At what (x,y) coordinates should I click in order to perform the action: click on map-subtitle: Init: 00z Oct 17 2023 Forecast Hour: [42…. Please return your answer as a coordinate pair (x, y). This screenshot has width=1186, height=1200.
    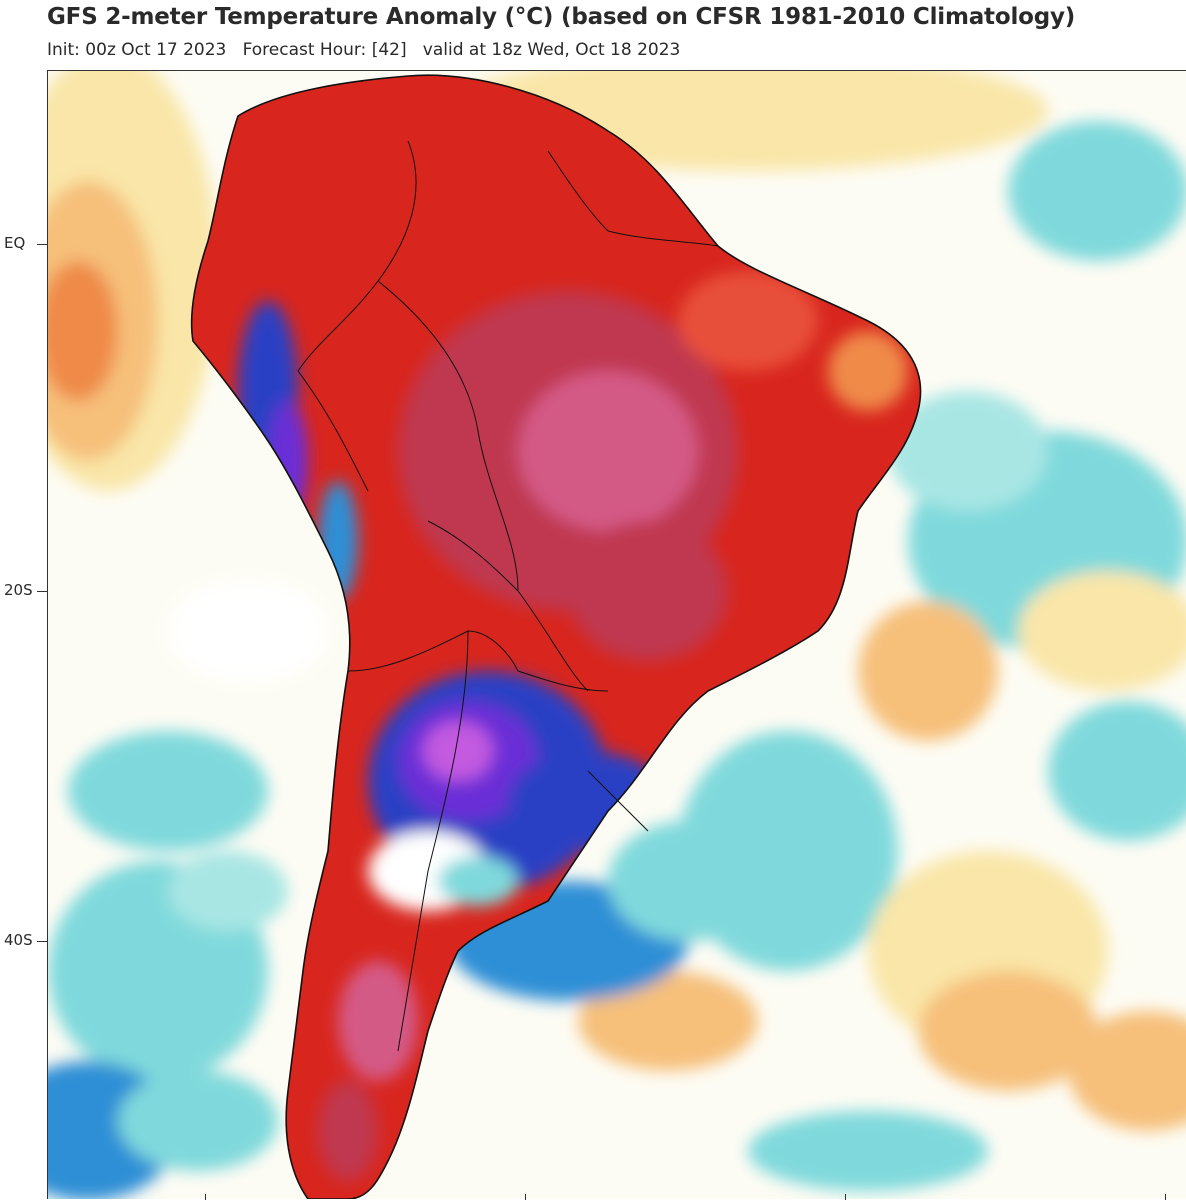
    Looking at the image, I should click on (364, 50).